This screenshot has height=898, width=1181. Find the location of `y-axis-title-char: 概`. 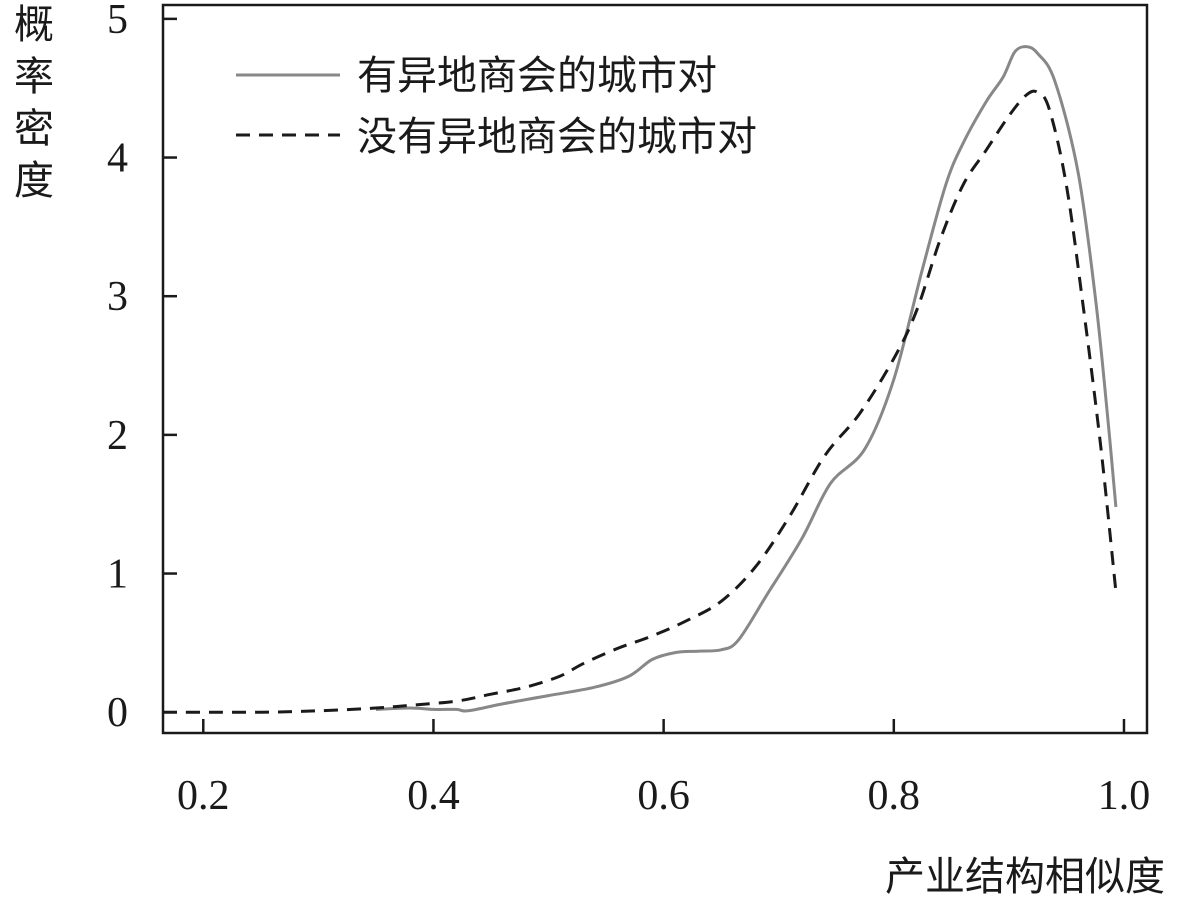

y-axis-title-char: 概 is located at coordinates (34, 25).